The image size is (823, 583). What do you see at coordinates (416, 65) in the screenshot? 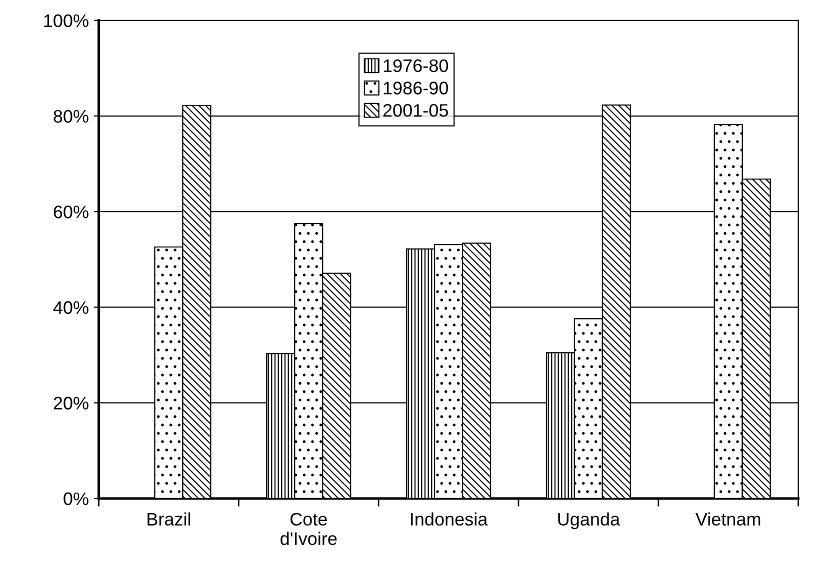
I see `legend-label: 1976-80` at bounding box center [416, 65].